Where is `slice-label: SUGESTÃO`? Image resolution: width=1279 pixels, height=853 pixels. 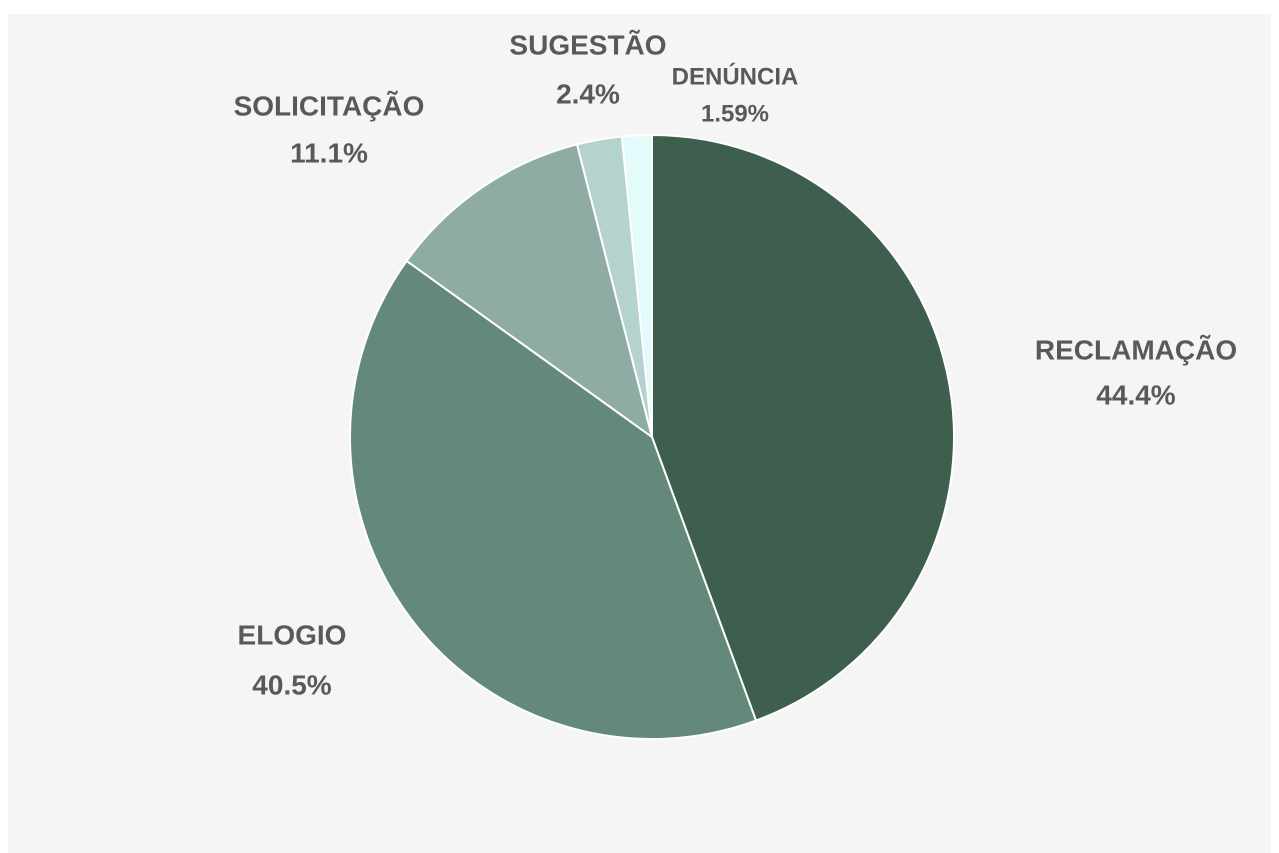
slice-label: SUGESTÃO is located at coordinates (587, 44).